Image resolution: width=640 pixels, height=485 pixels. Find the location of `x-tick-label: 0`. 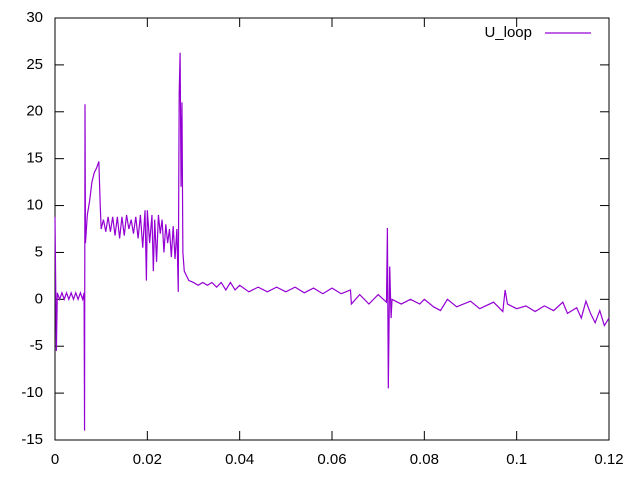

x-tick-label: 0 is located at coordinates (55, 459).